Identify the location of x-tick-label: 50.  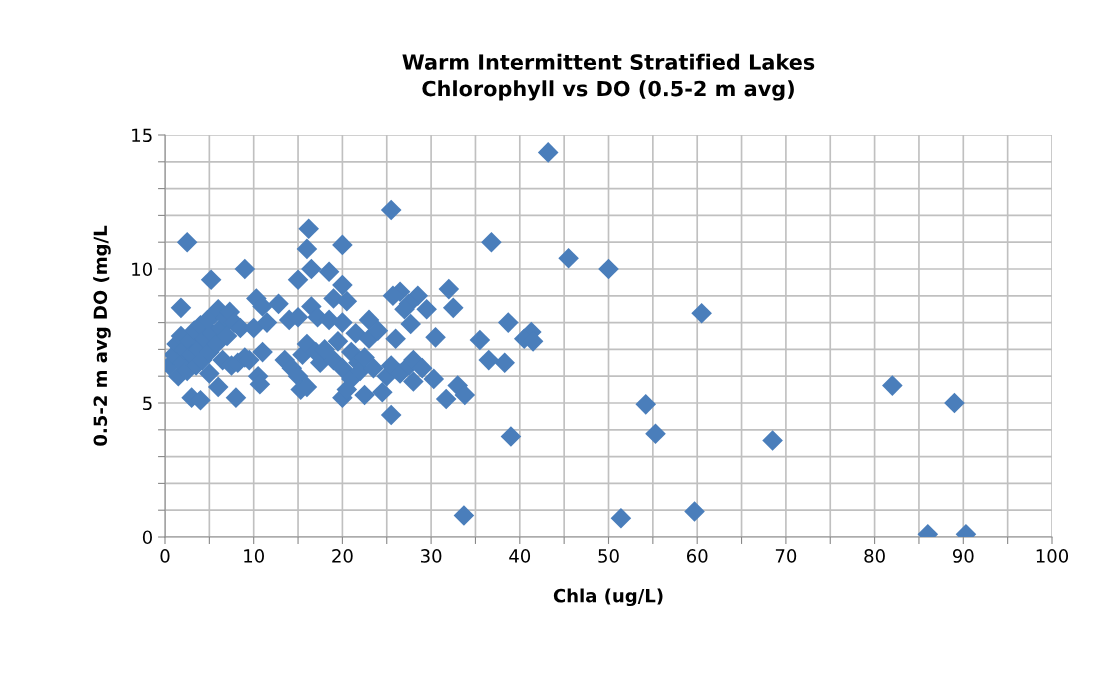
(608, 556).